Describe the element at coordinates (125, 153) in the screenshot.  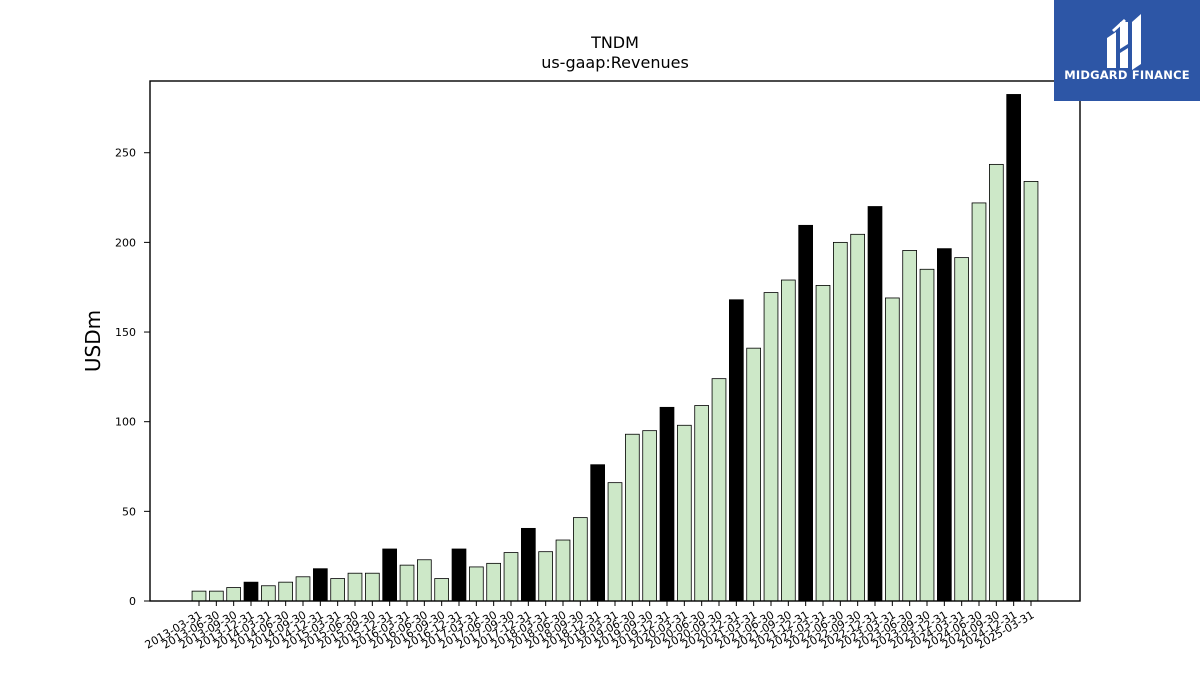
I see `y-tick-label: 250` at that location.